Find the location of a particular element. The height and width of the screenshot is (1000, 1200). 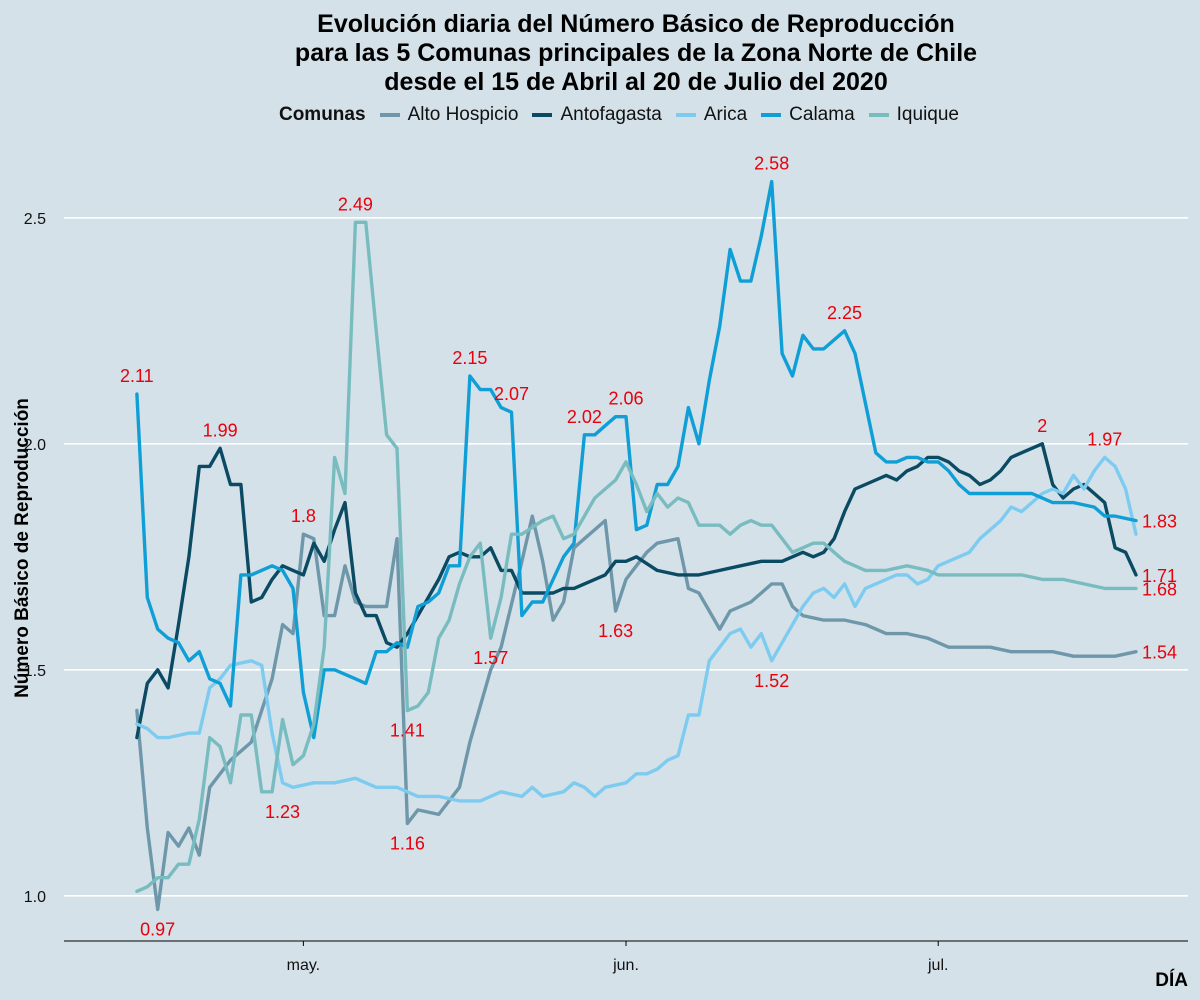

y-tick-label: 2.5 is located at coordinates (35, 219).